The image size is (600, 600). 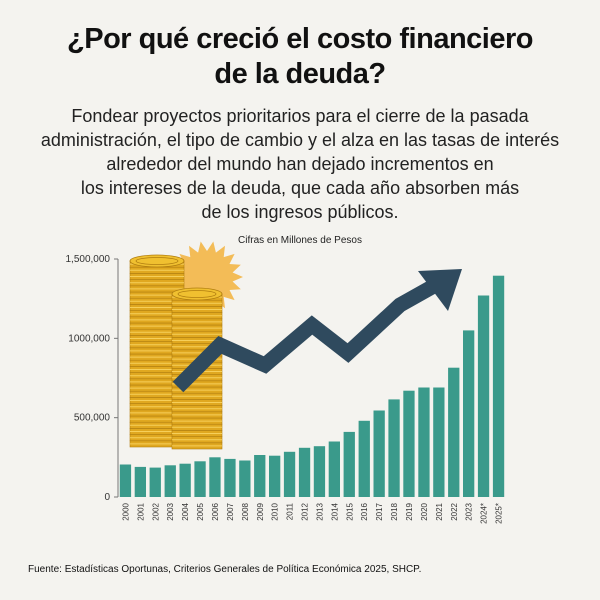 I want to click on x-tick-label: 2016, so click(x=364, y=511).